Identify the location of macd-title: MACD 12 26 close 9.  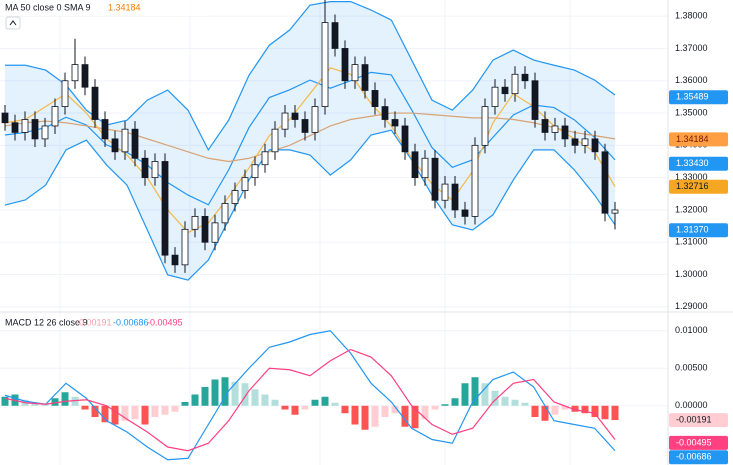
(46, 322).